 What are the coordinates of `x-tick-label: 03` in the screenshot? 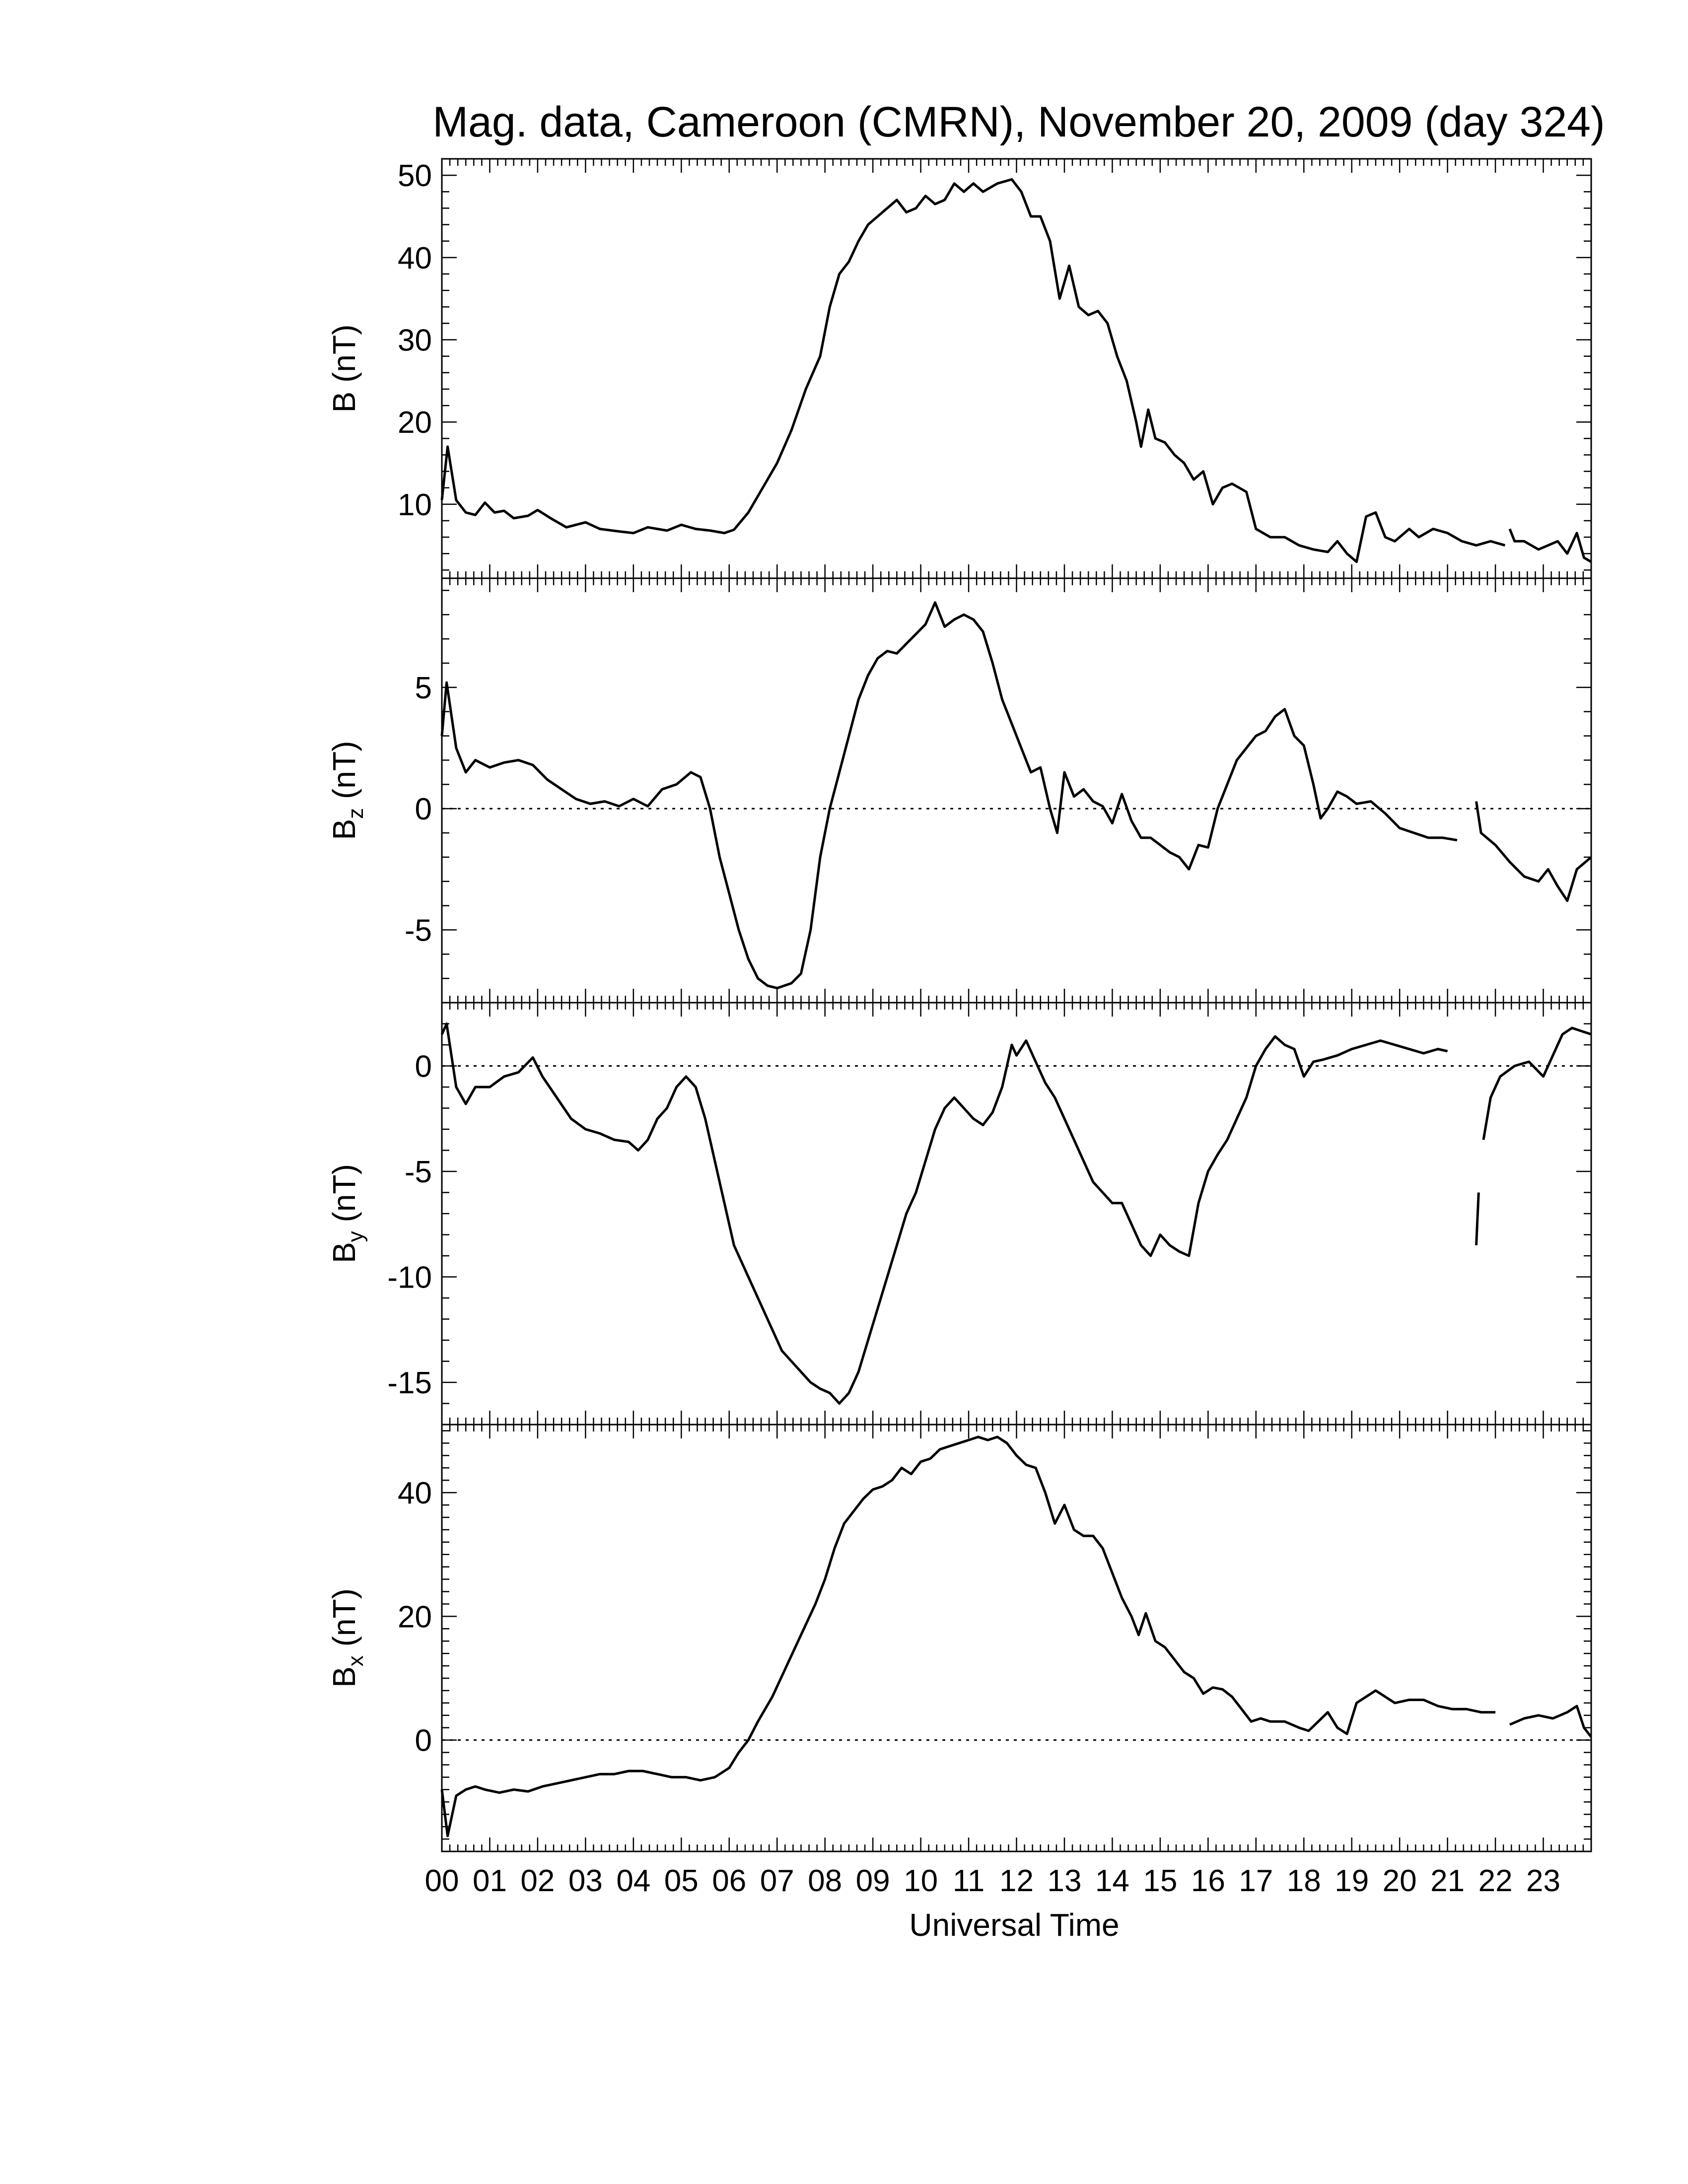 It's located at (585, 1881).